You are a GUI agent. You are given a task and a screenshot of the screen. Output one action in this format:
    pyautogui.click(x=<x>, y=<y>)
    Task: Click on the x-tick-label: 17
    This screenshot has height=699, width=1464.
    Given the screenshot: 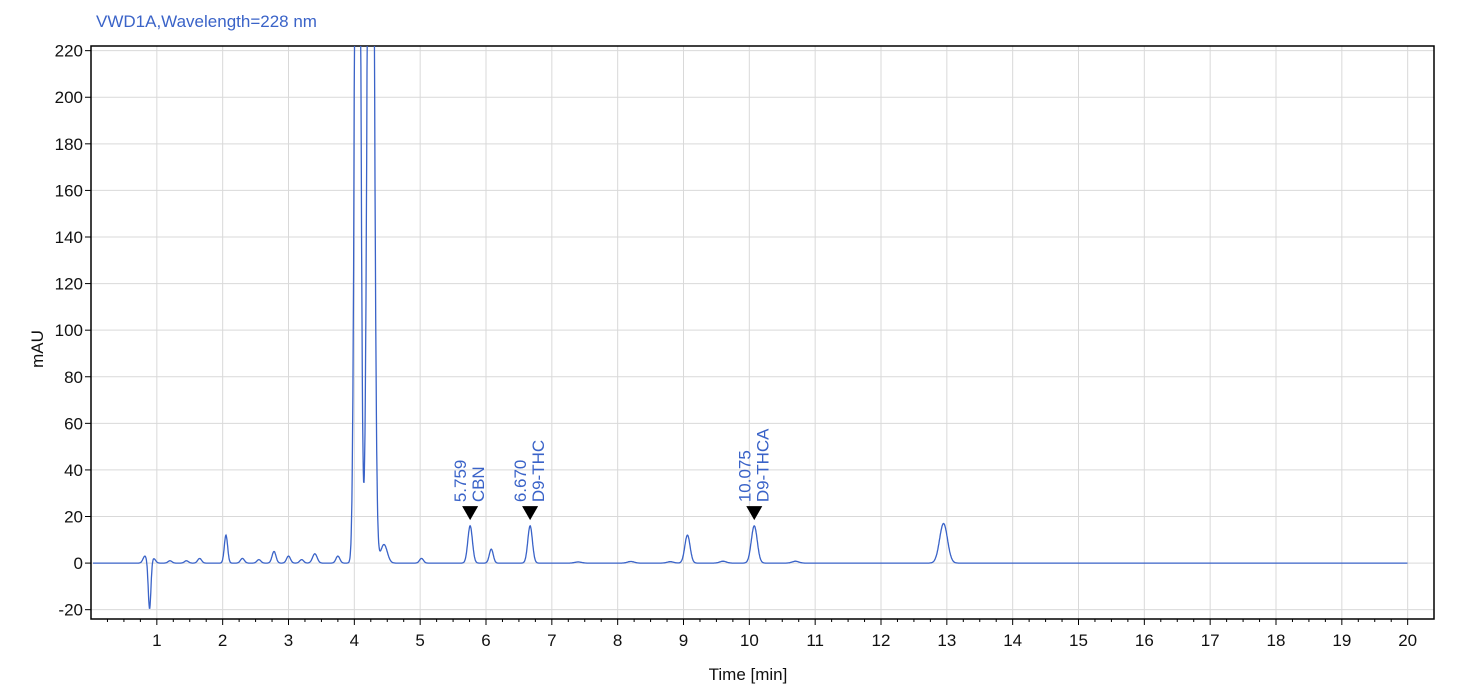 What is the action you would take?
    pyautogui.click(x=1210, y=640)
    